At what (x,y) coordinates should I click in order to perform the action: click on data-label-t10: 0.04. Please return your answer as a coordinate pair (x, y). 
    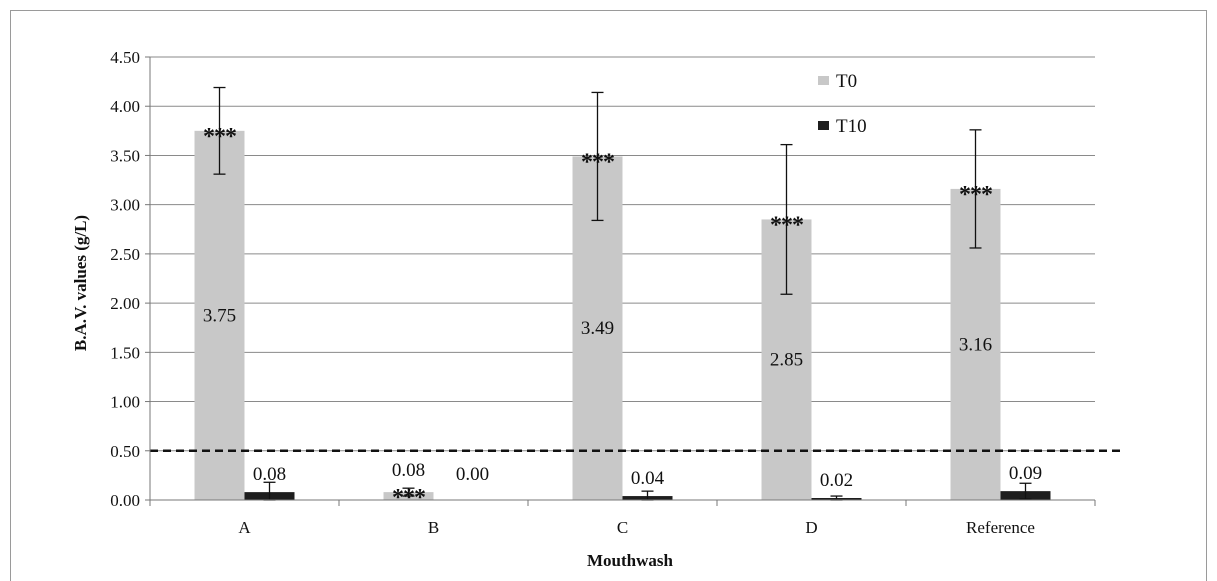
    Looking at the image, I should click on (648, 478).